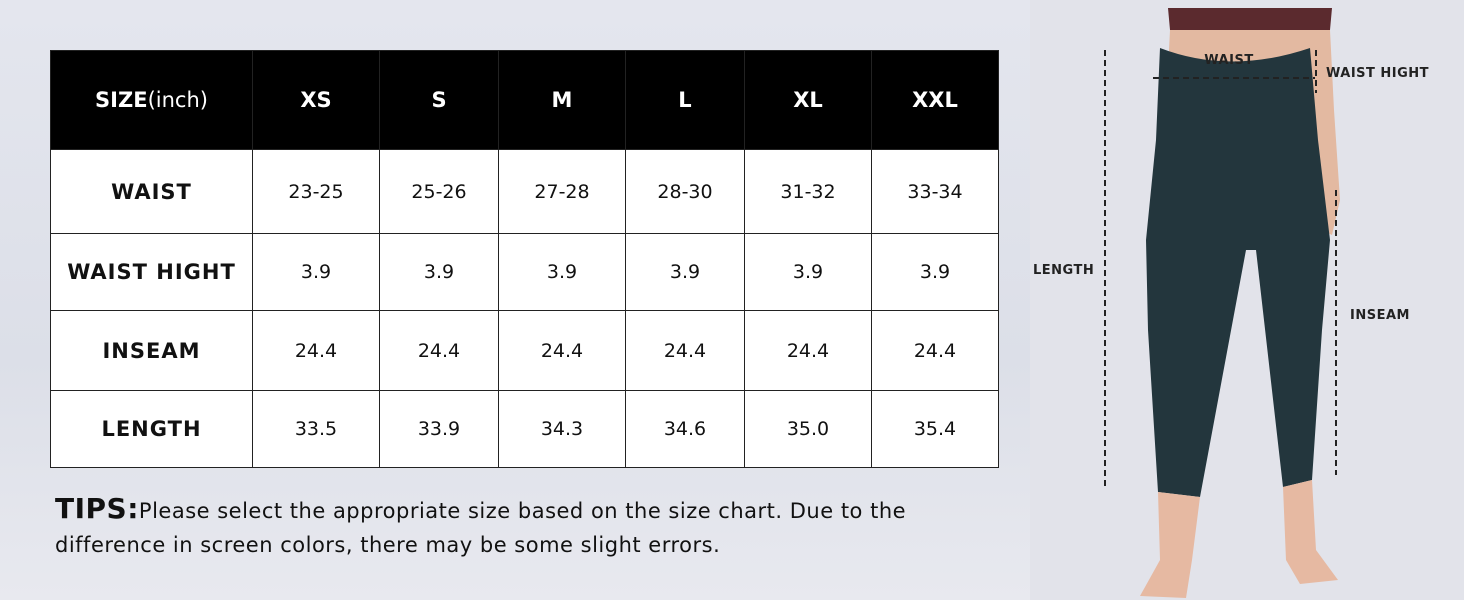 The height and width of the screenshot is (600, 1464). Describe the element at coordinates (151, 350) in the screenshot. I see `row-label: INSEAM` at that location.